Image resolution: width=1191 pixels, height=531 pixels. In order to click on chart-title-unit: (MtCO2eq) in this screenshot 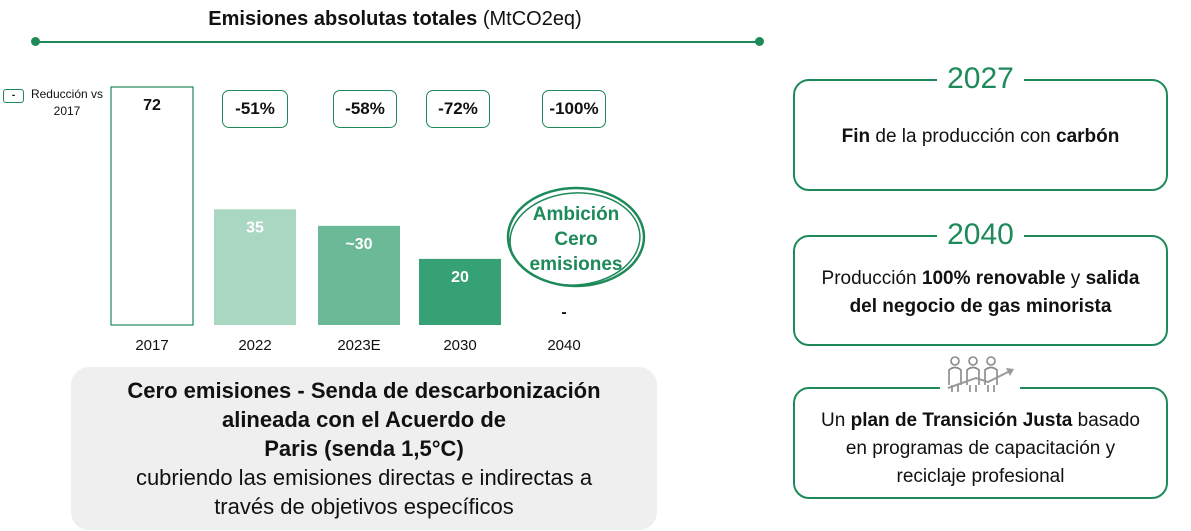, I will do `click(532, 19)`.